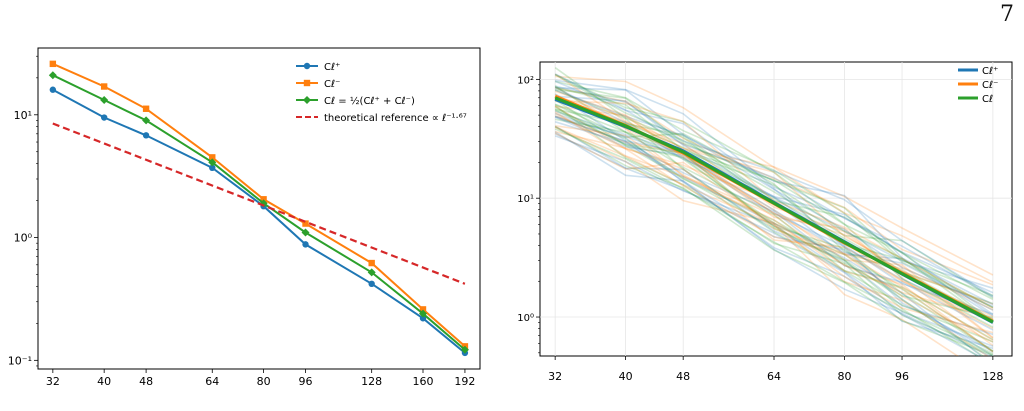 Image resolution: width=1024 pixels, height=411 pixels. I want to click on y-tick-label: 10², so click(525, 80).